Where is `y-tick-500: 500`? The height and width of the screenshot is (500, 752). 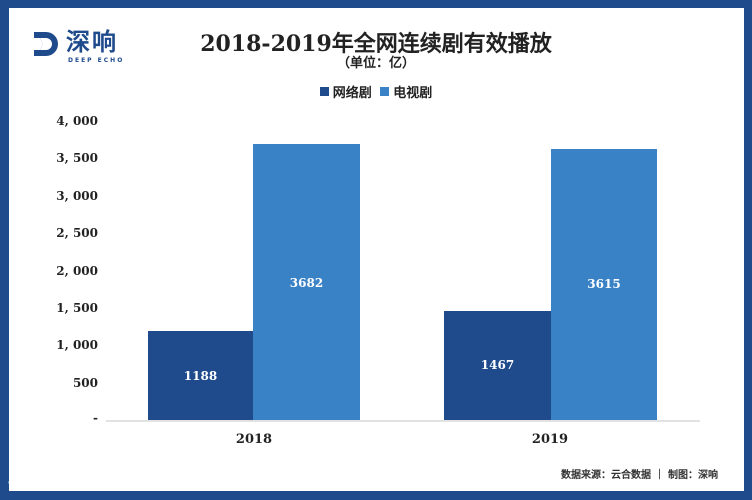
y-tick-500: 500 is located at coordinates (85, 383).